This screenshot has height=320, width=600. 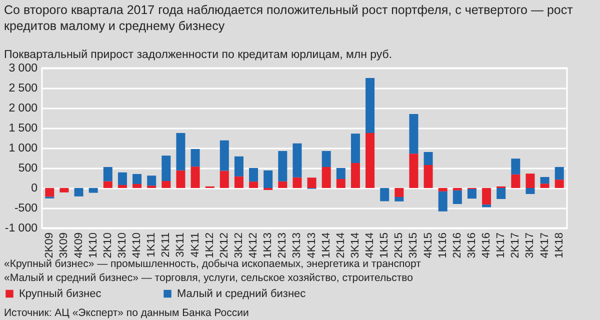 What do you see at coordinates (241, 294) in the screenshot?
I see `legend-label: Малый и средний бизнес` at bounding box center [241, 294].